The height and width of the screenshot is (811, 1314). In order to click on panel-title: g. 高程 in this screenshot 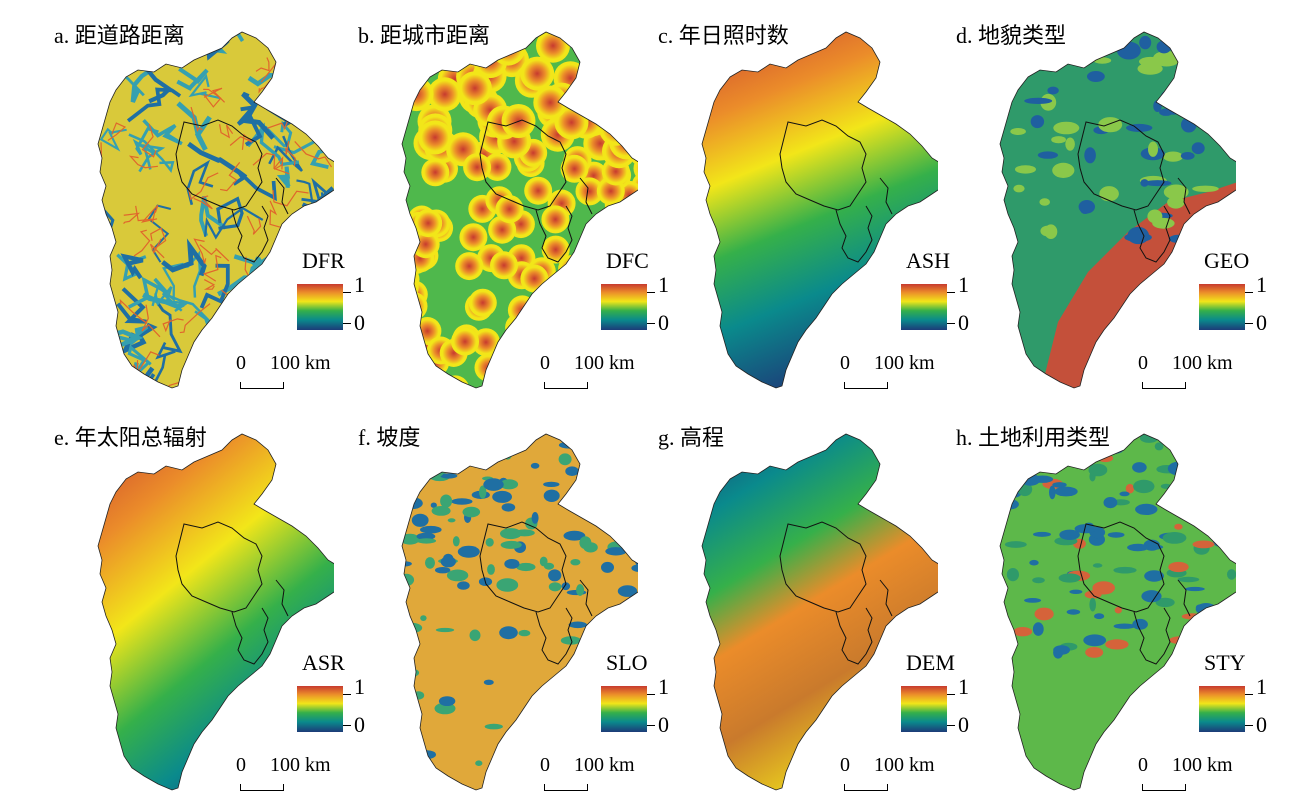, I will do `click(691, 436)`.